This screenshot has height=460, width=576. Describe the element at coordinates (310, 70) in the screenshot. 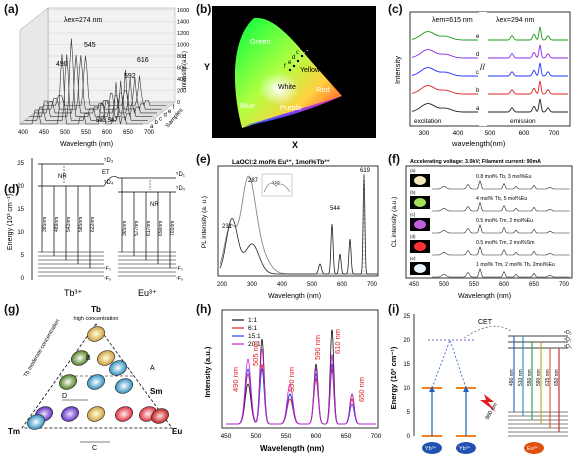

I see `region-label: Yellow` at that location.